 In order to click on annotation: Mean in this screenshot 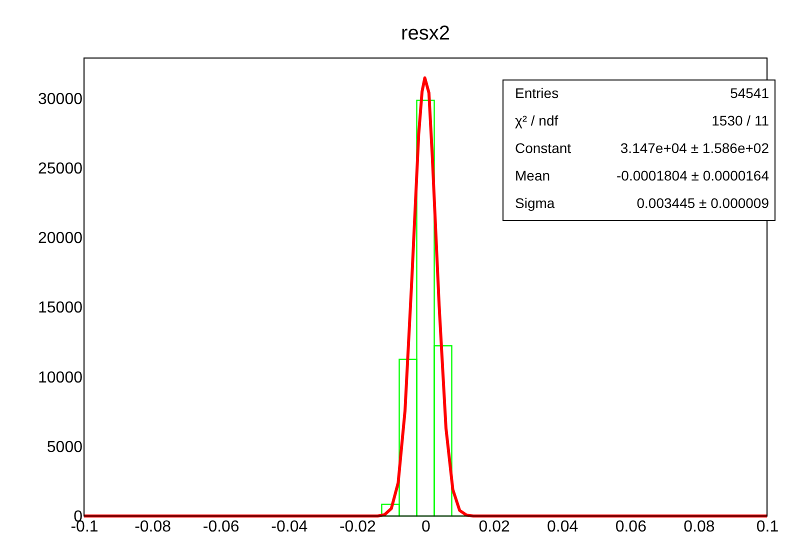, I will do `click(532, 176)`.